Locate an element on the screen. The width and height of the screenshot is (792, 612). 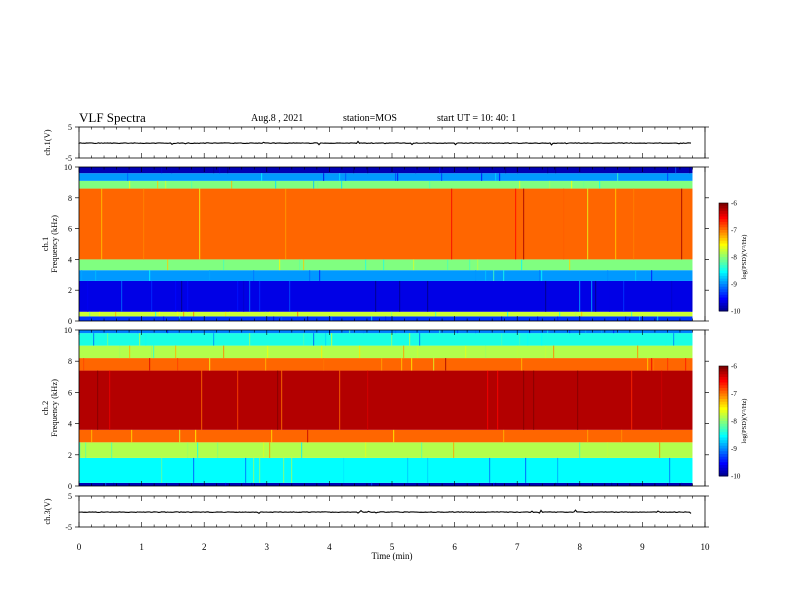
ch1-waveform-ytick-label: 5 is located at coordinates (70, 127).